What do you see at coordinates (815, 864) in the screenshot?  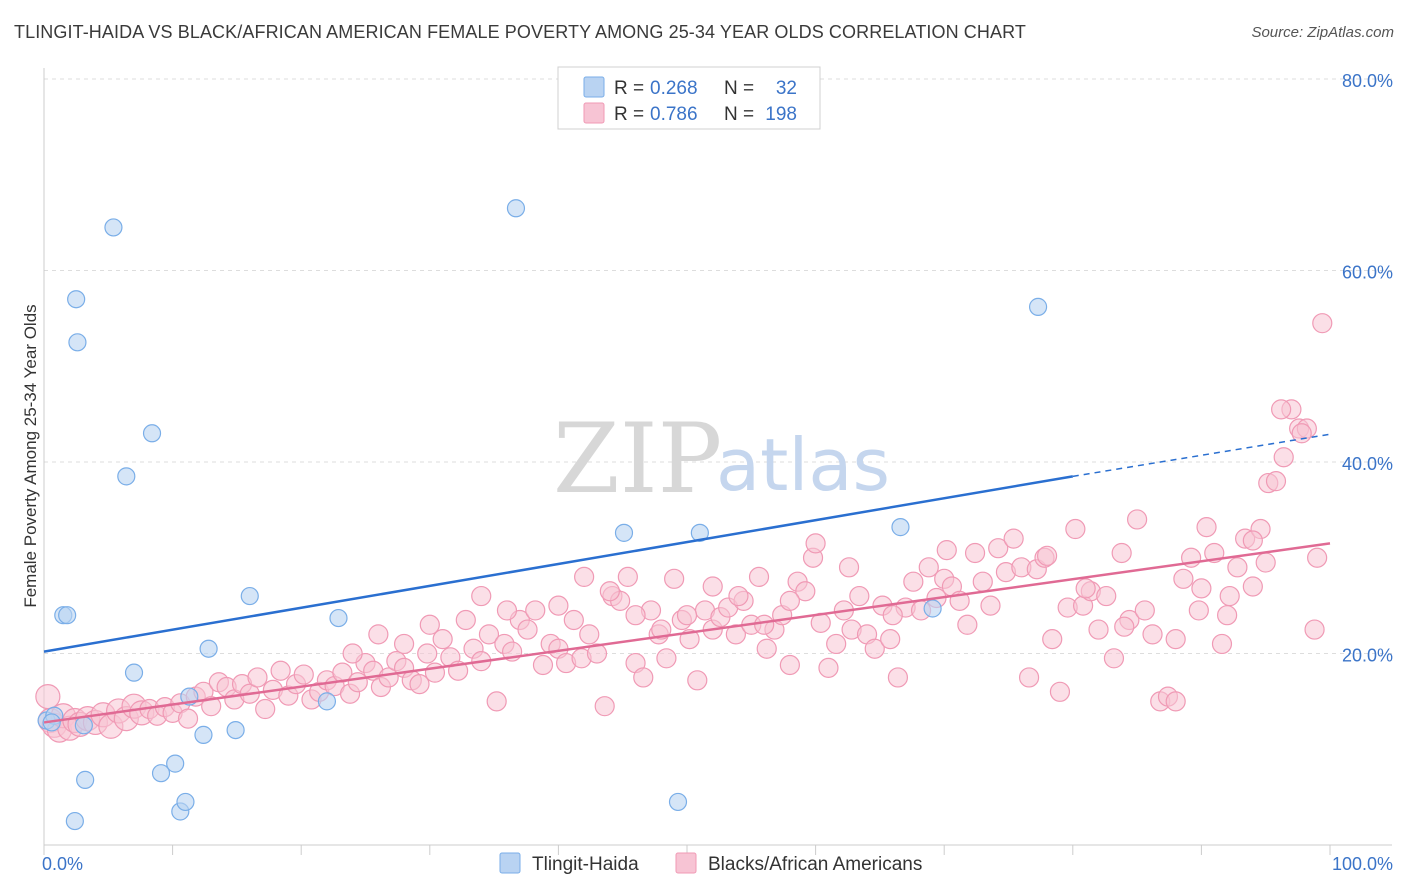 I see `bottom-legend-label-black: Blacks/African Americans` at bounding box center [815, 864].